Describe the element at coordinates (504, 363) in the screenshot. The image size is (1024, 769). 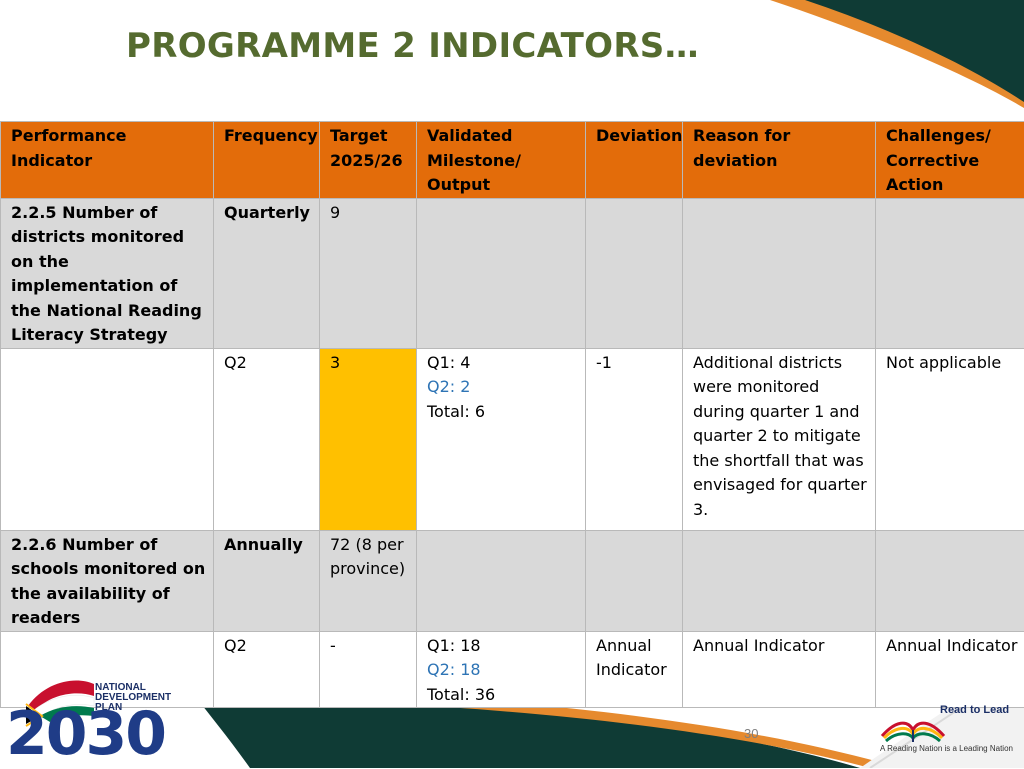
I see `milestone-q1: Q1: 4` at that location.